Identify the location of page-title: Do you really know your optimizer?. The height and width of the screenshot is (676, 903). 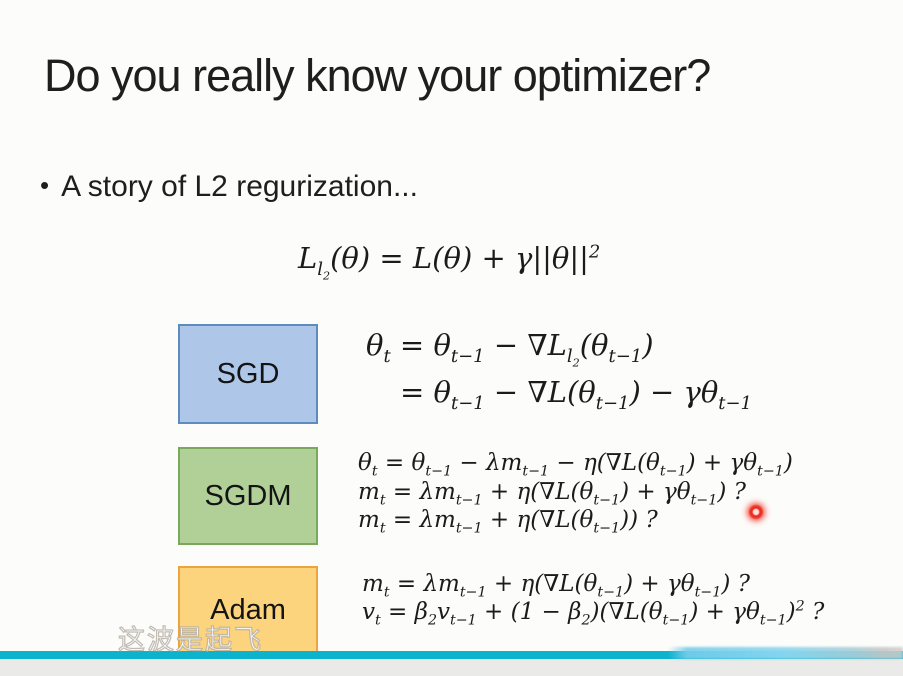
(377, 75).